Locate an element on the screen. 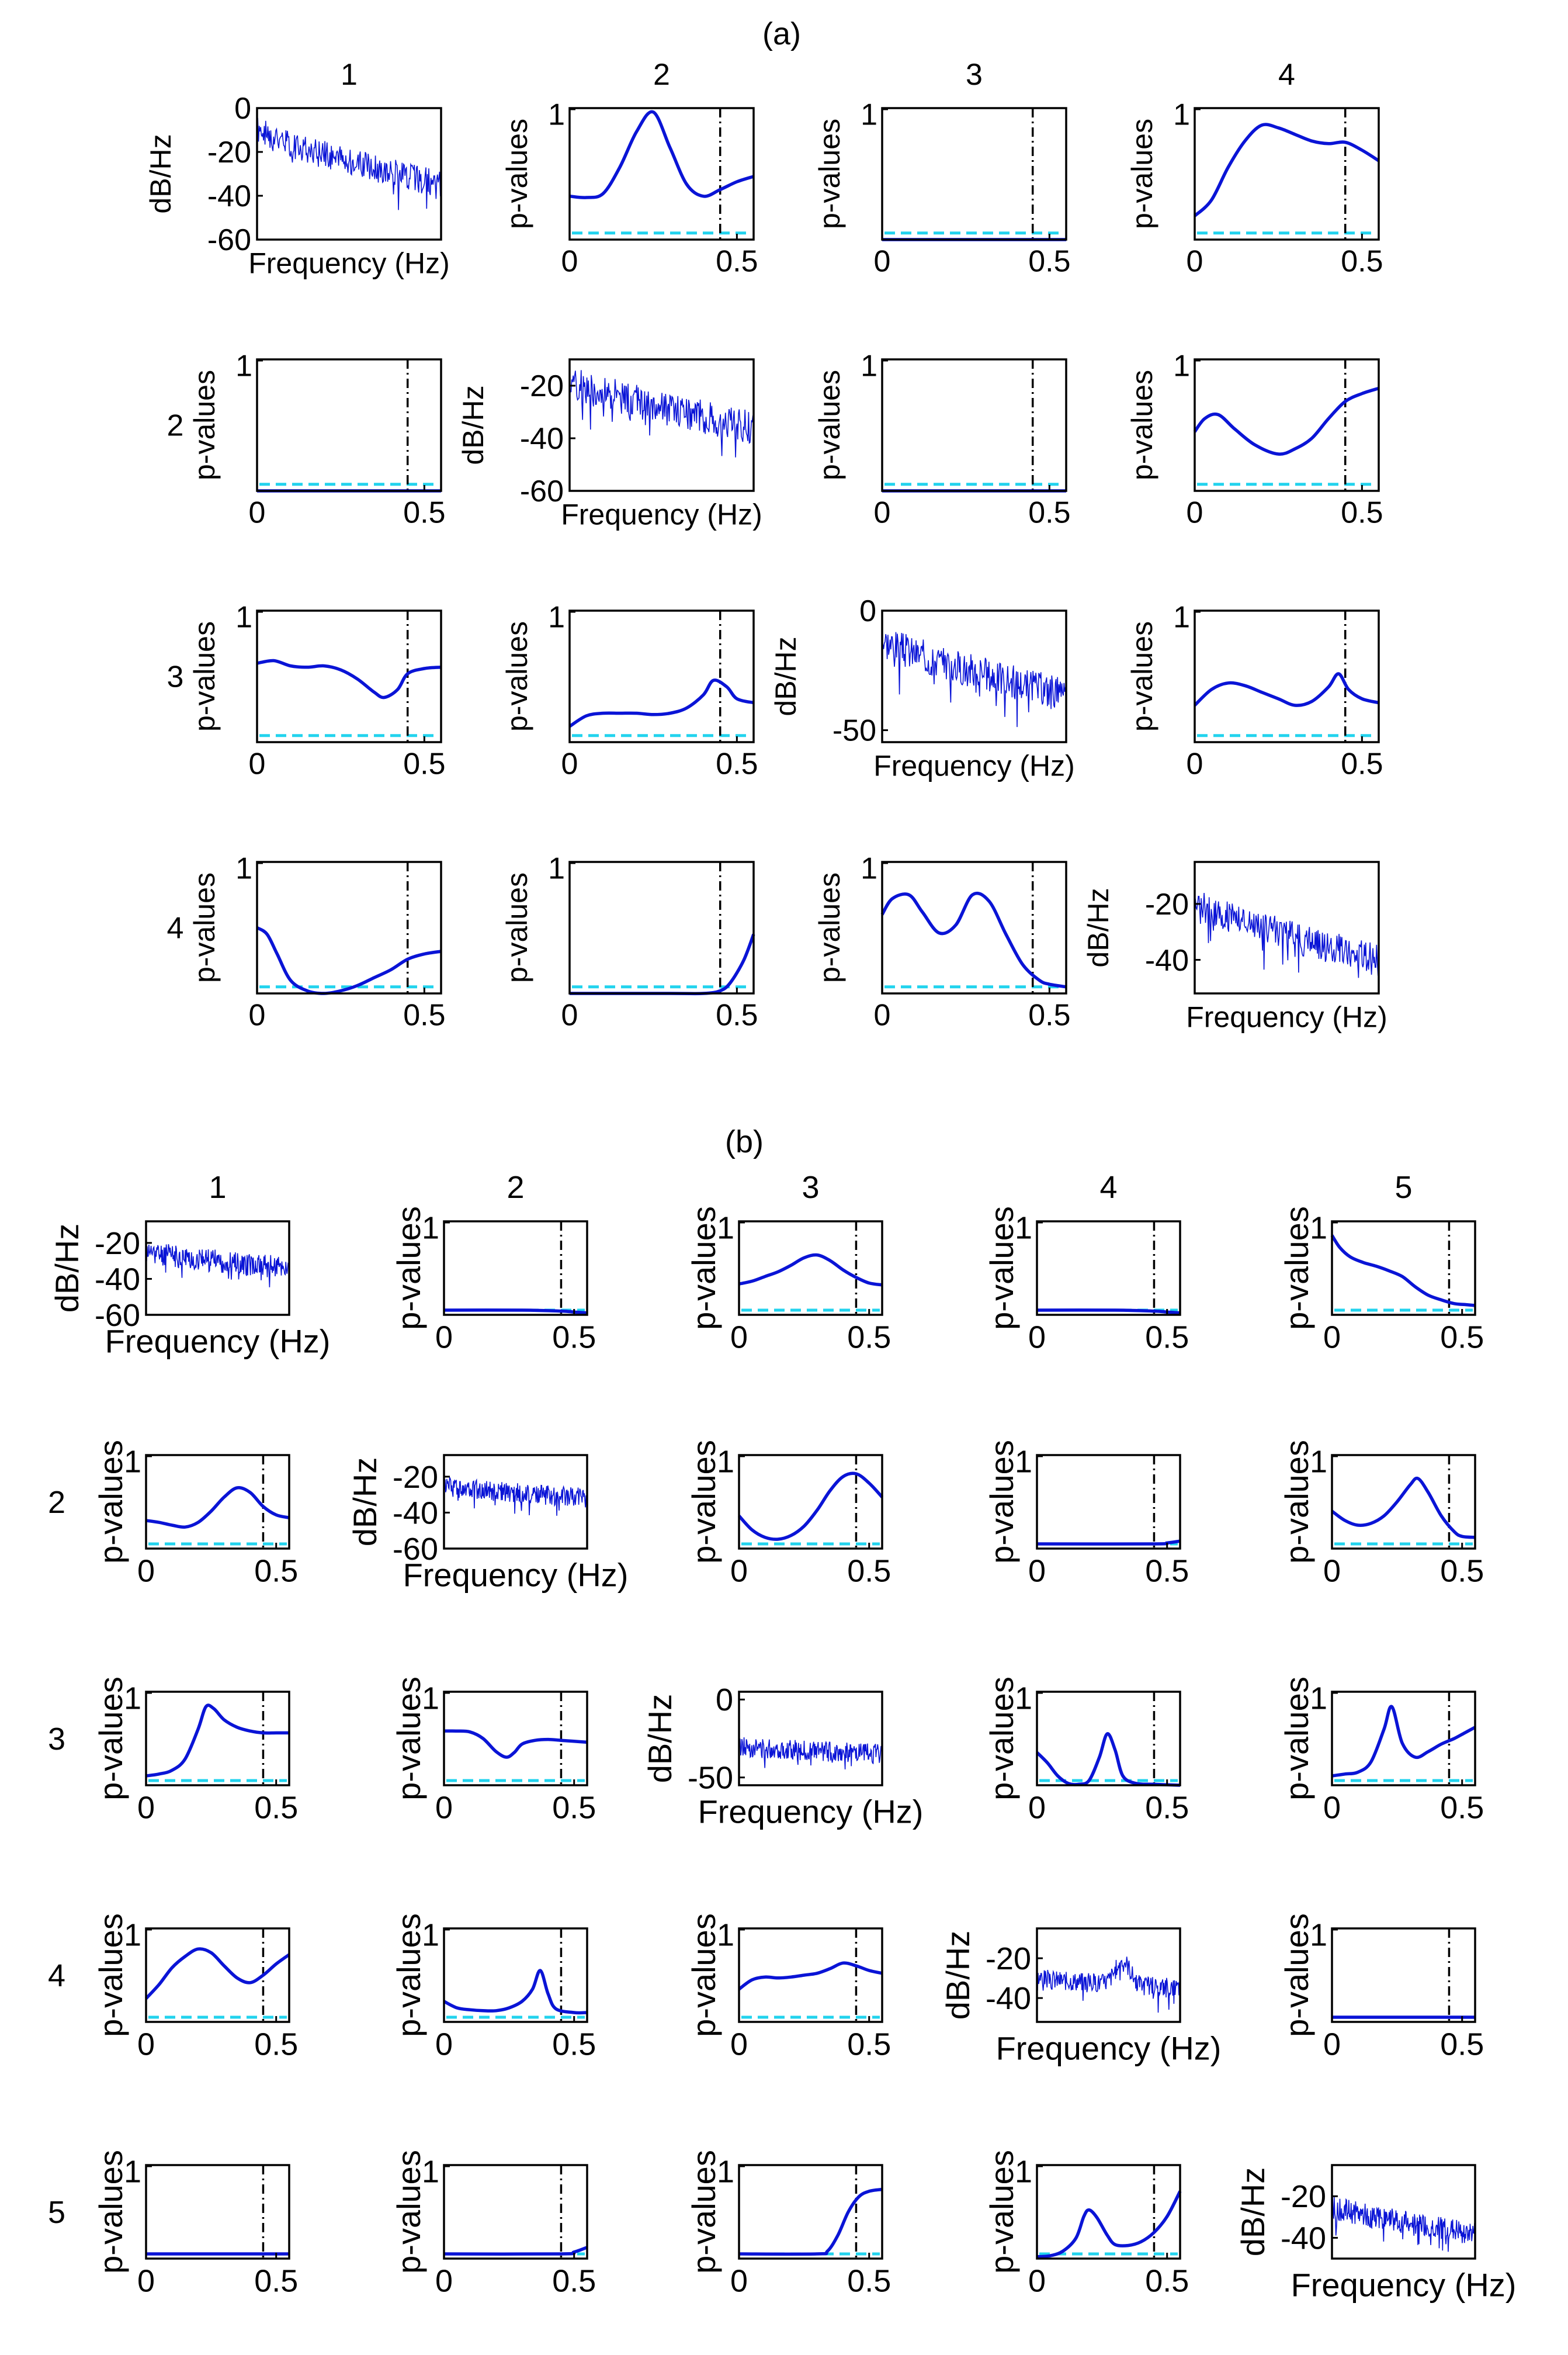 This screenshot has height=2355, width=1568. panel-a-cell-3-4-xtick-label: 0.5 is located at coordinates (1362, 764).